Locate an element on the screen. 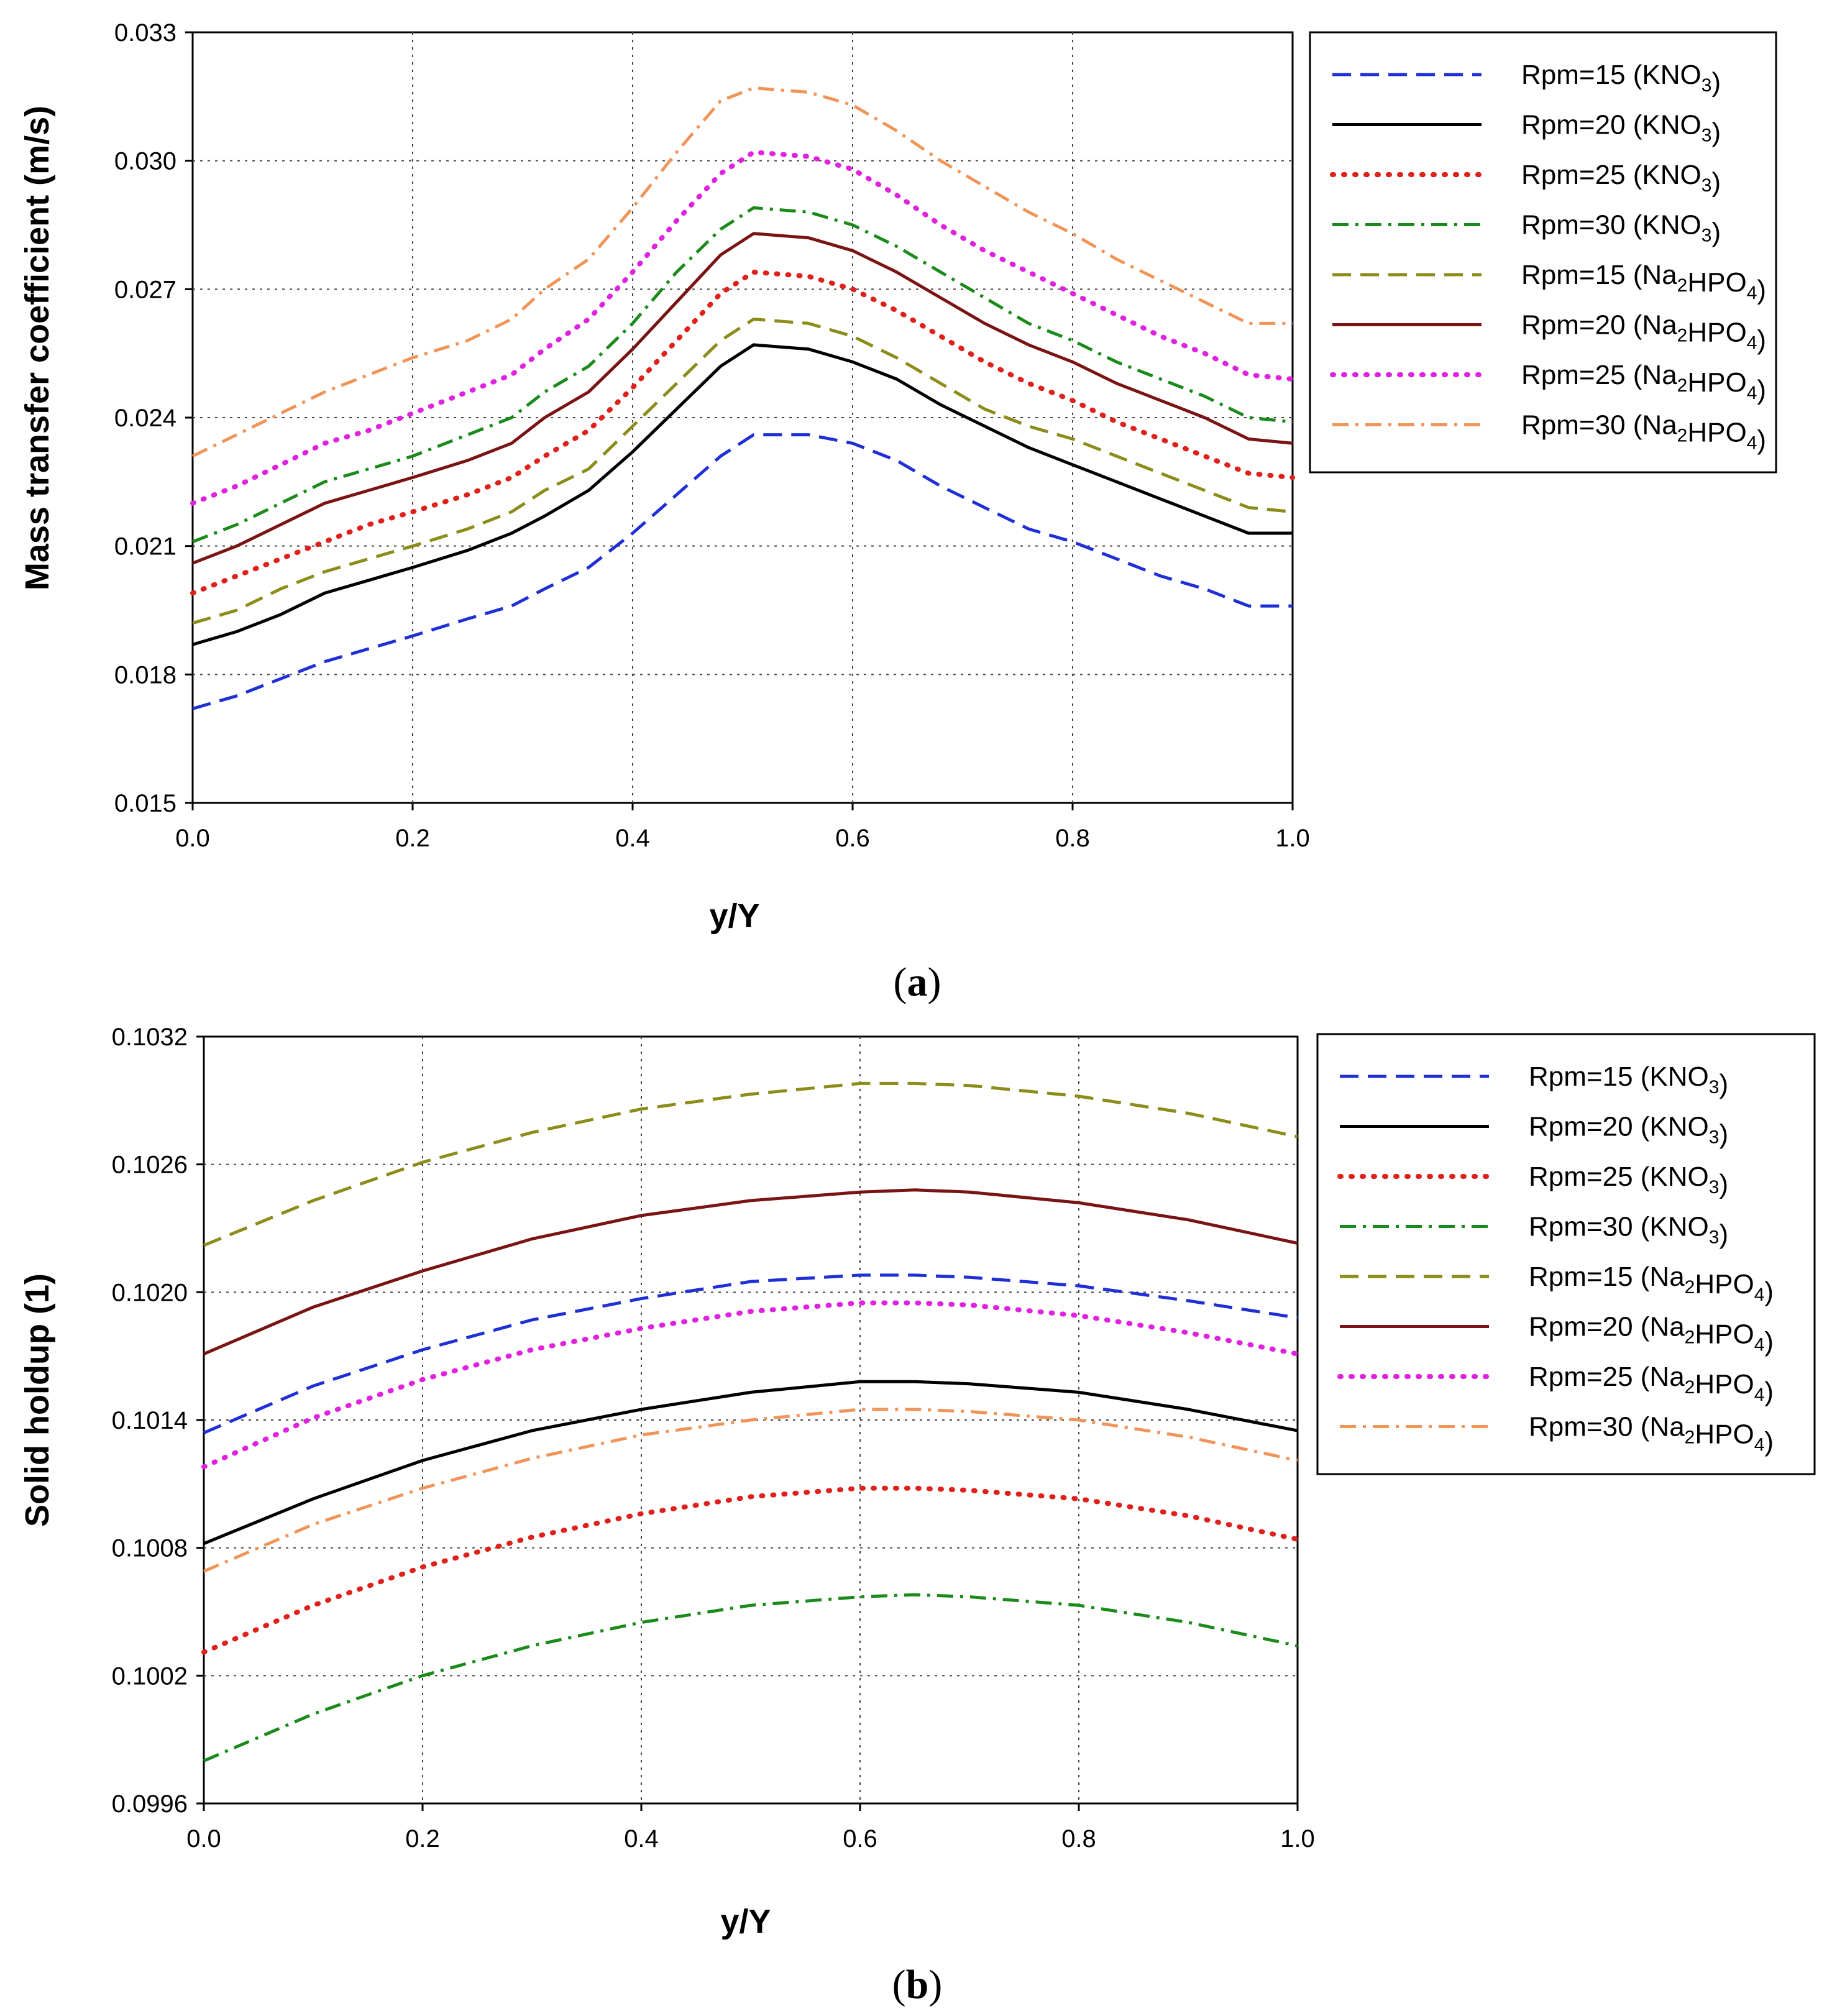 The image size is (1832, 2016). y-tick-label: 0.021 is located at coordinates (145, 547).